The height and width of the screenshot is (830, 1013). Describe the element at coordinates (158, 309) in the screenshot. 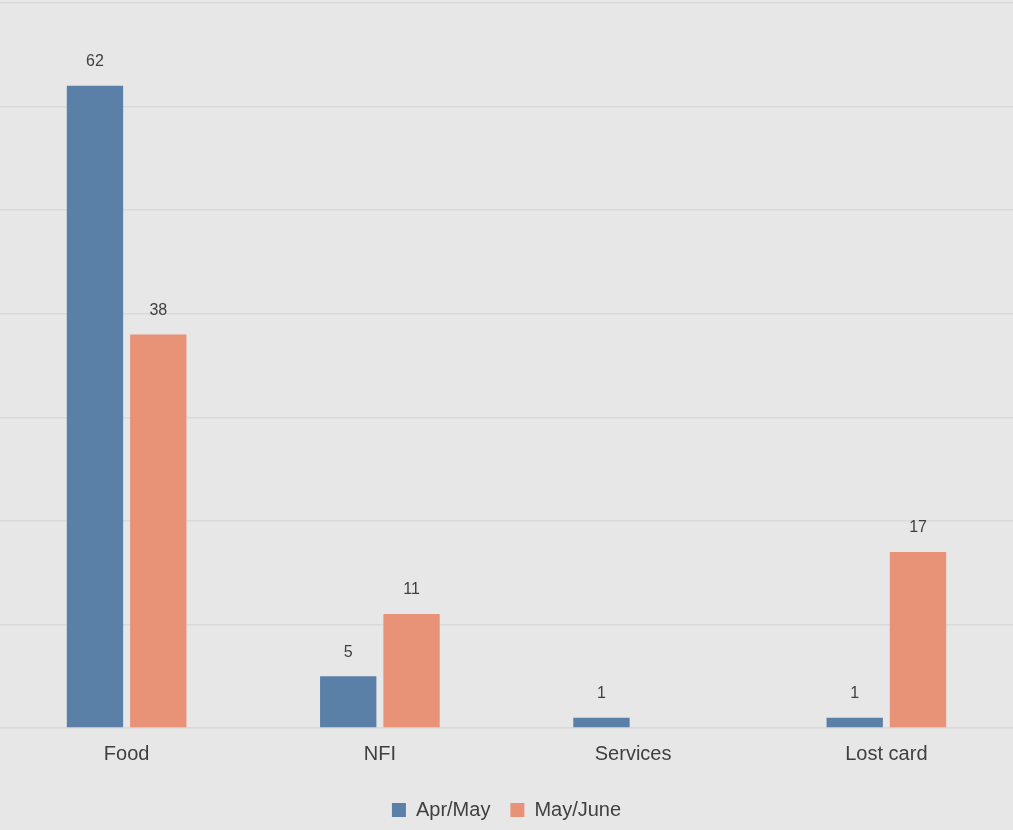

I see `data-label: 38` at that location.